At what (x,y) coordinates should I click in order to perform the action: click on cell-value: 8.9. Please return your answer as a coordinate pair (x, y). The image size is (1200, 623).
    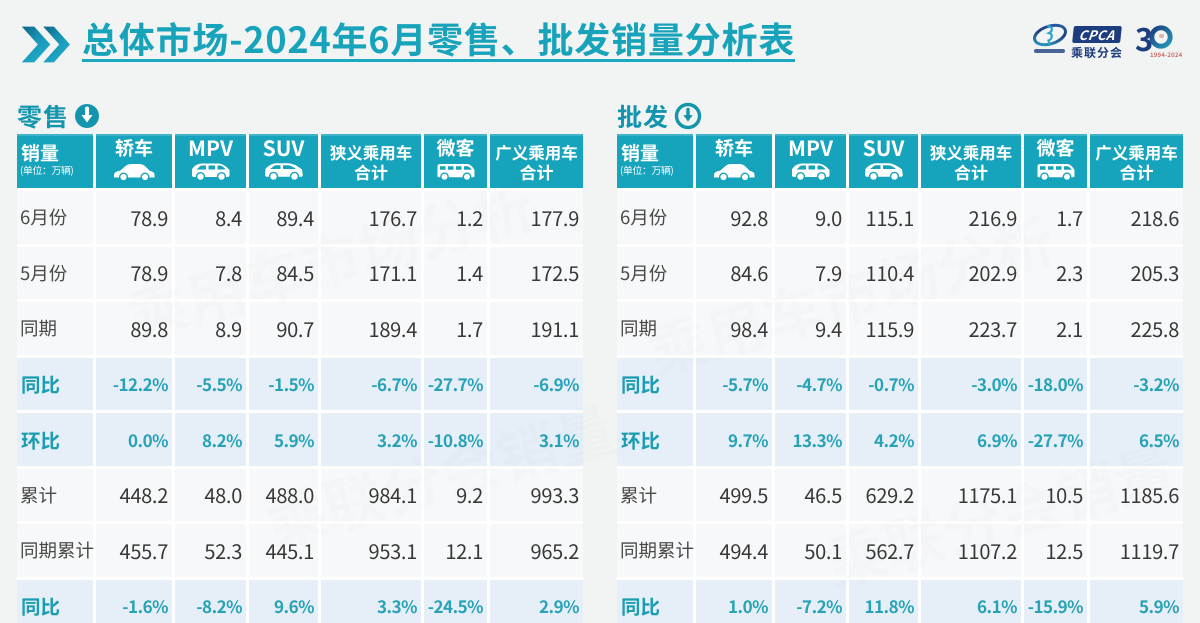
    Looking at the image, I should click on (210, 328).